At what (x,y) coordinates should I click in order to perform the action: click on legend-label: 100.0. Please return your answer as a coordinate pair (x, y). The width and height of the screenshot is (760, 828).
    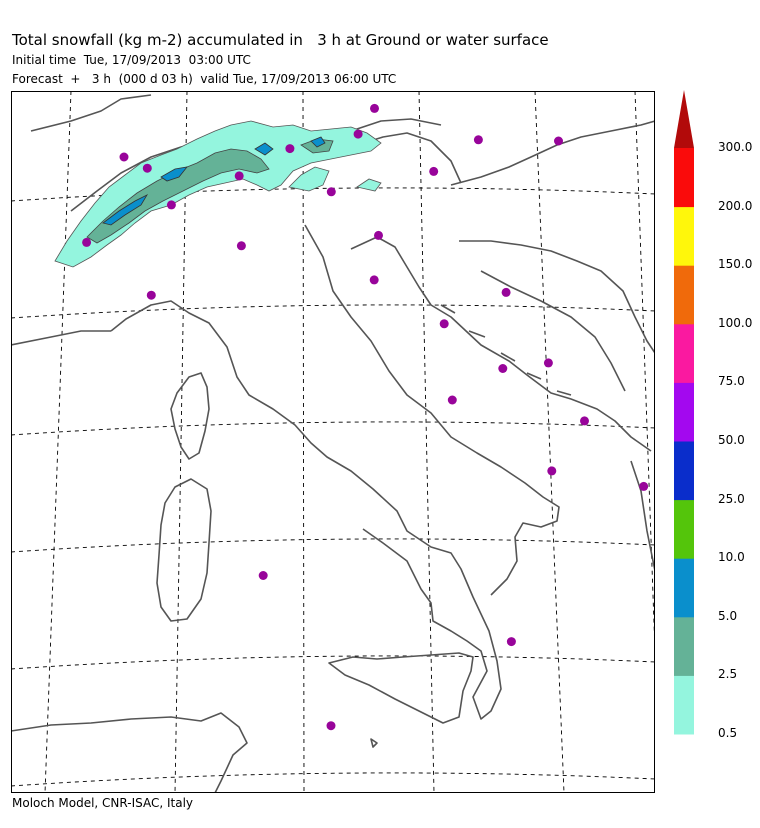
    Looking at the image, I should click on (735, 322).